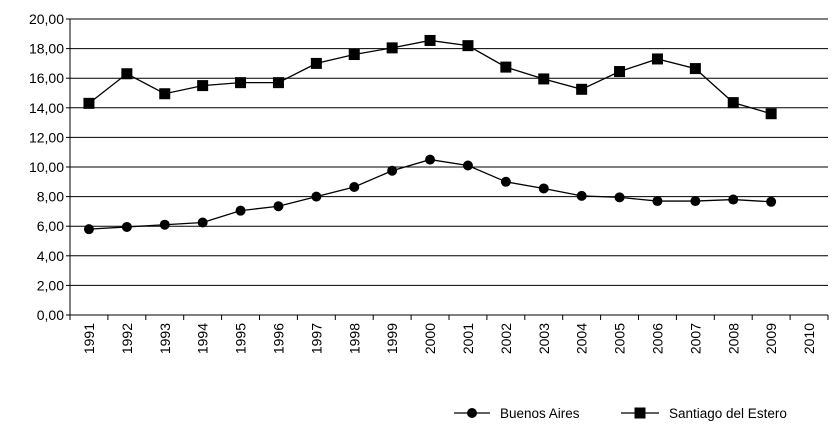  What do you see at coordinates (771, 338) in the screenshot?
I see `x-tick-label: 2009` at bounding box center [771, 338].